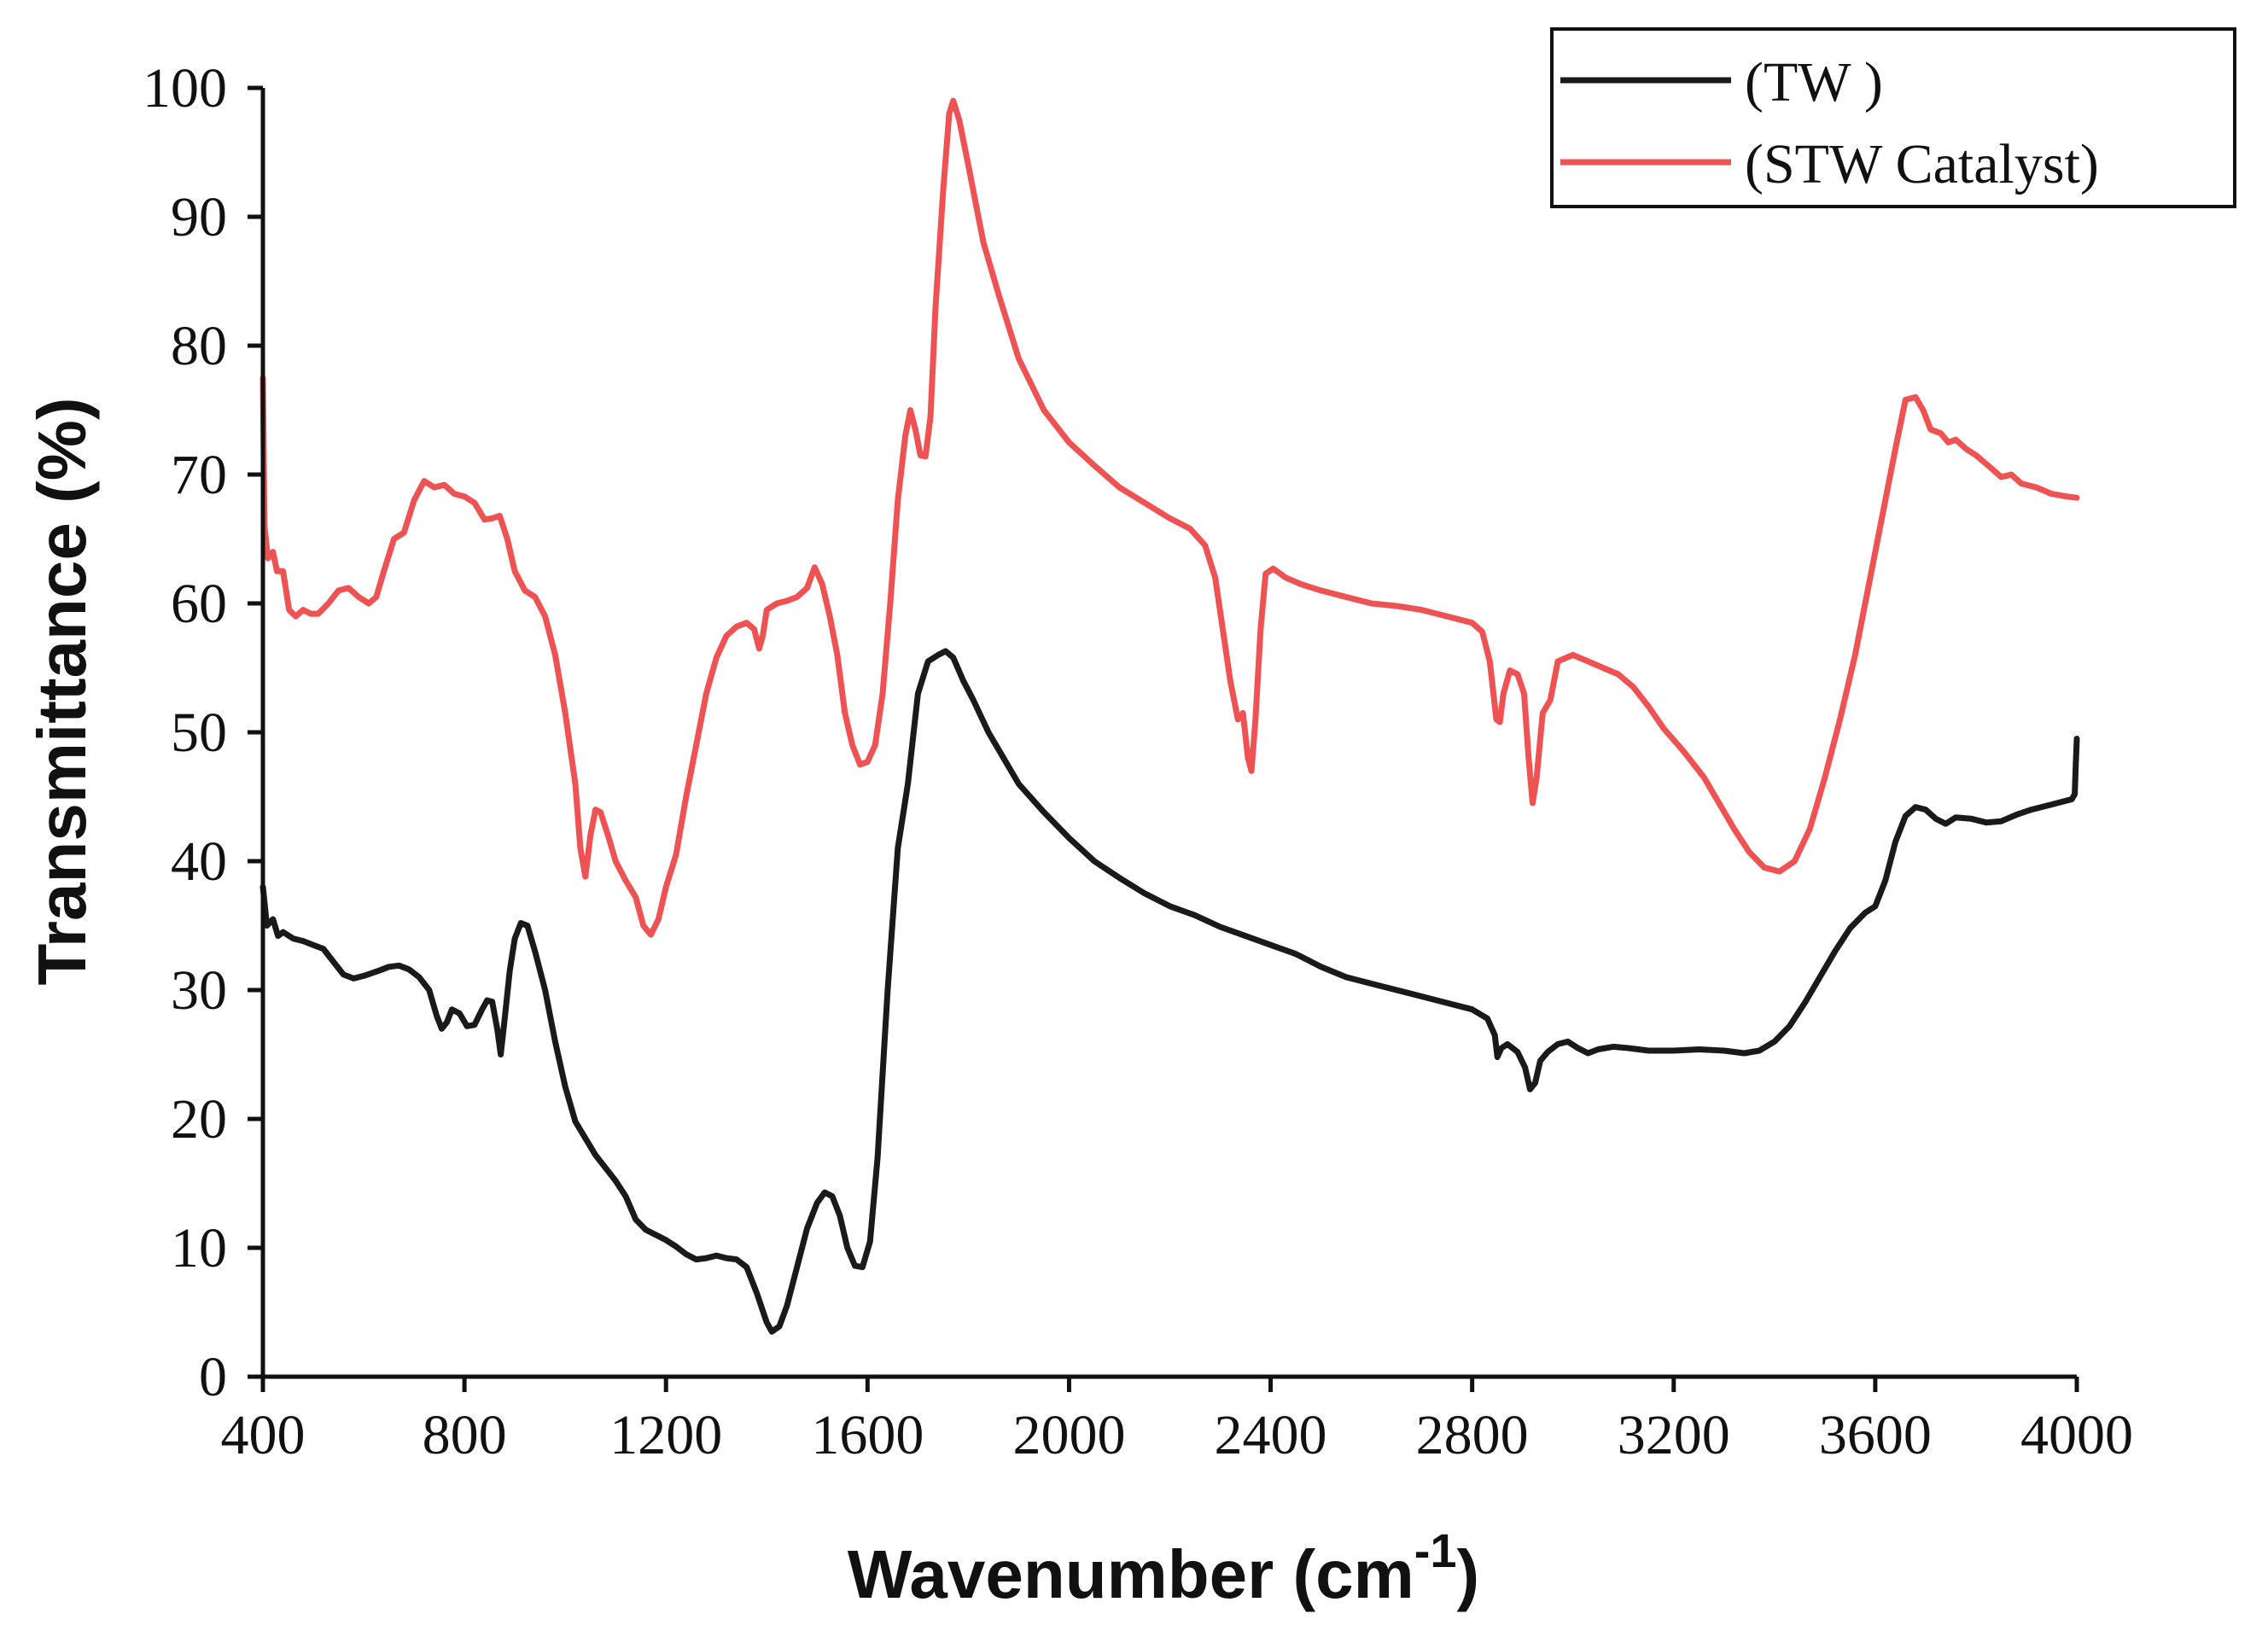 This screenshot has width=2268, height=1637. I want to click on x-tick-label: 4000, so click(2076, 1435).